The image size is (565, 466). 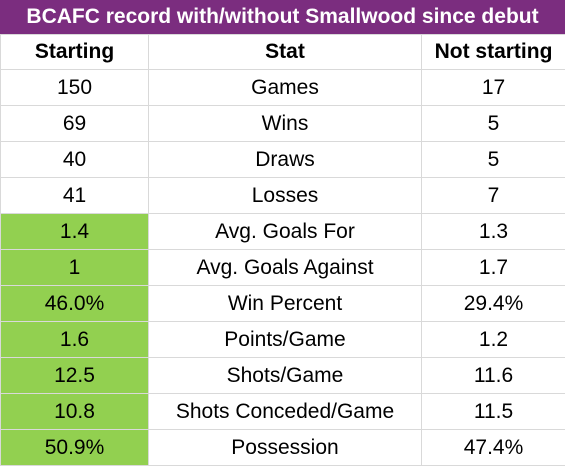 What do you see at coordinates (75, 340) in the screenshot?
I see `cell-starting: 1.6` at bounding box center [75, 340].